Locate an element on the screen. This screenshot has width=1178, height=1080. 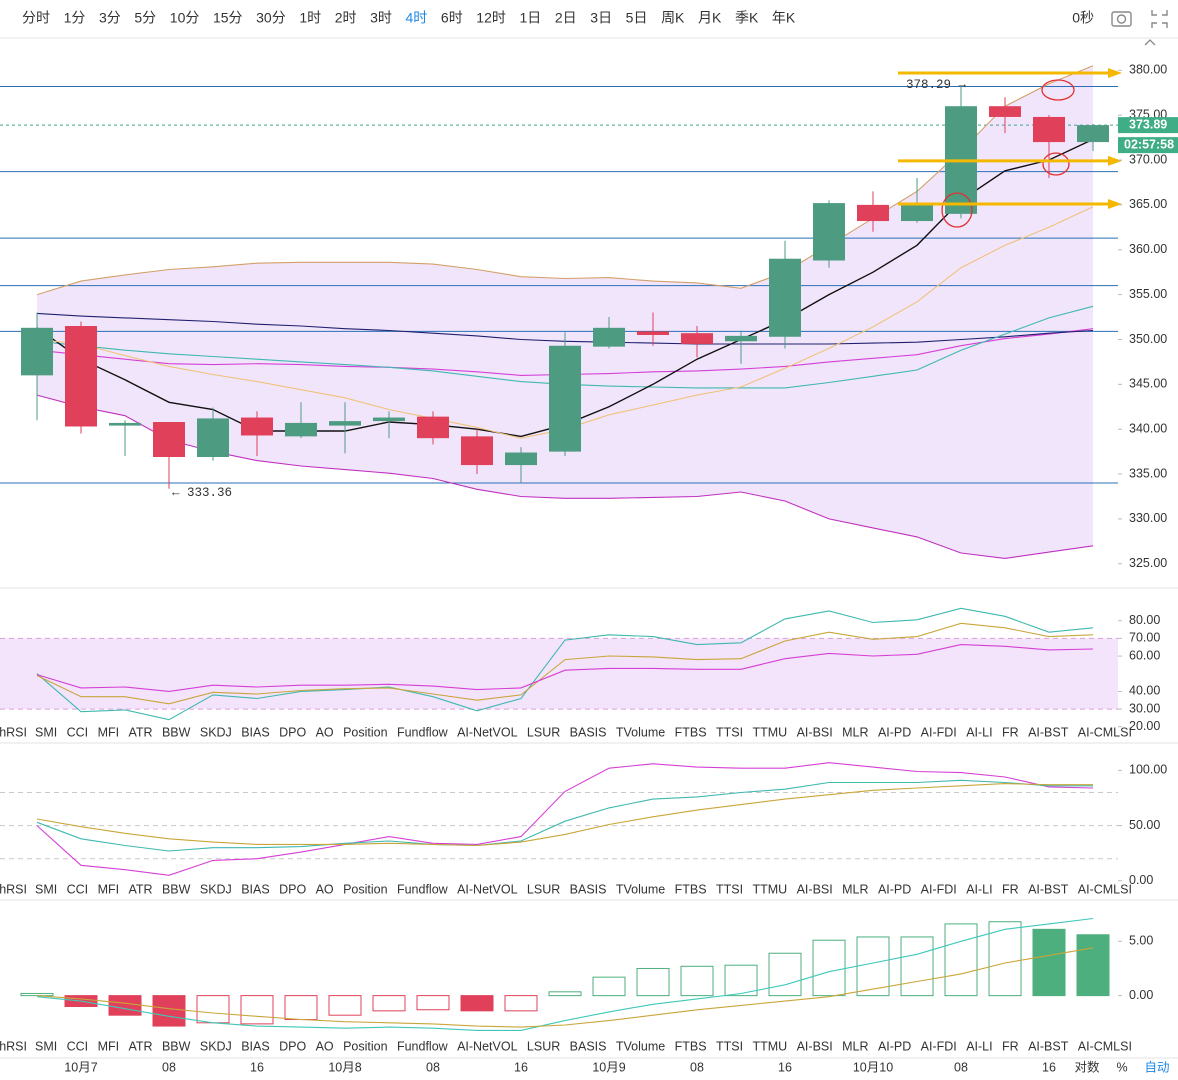
timeframe-button: 6时 is located at coordinates (452, 18).